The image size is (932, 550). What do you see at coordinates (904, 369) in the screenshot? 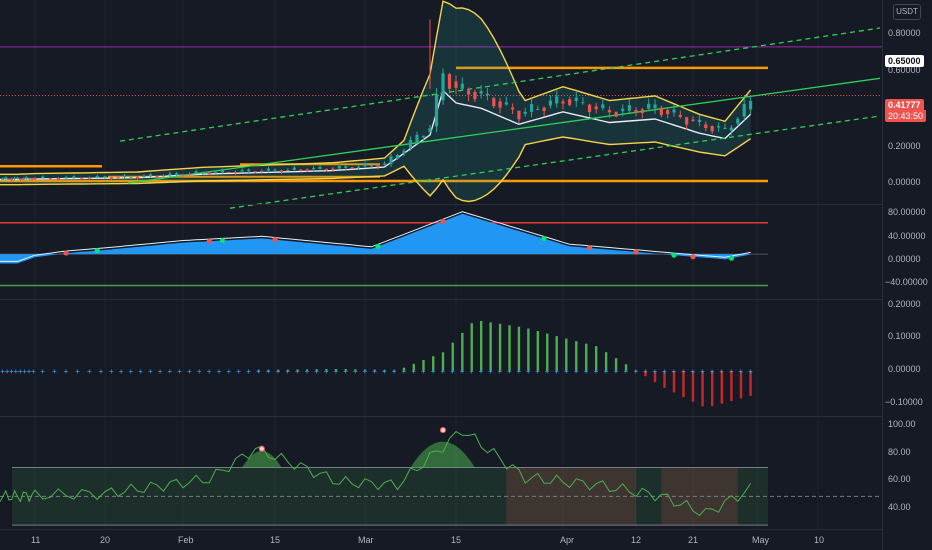
I see `osc2-tick: 0.00000` at bounding box center [904, 369].